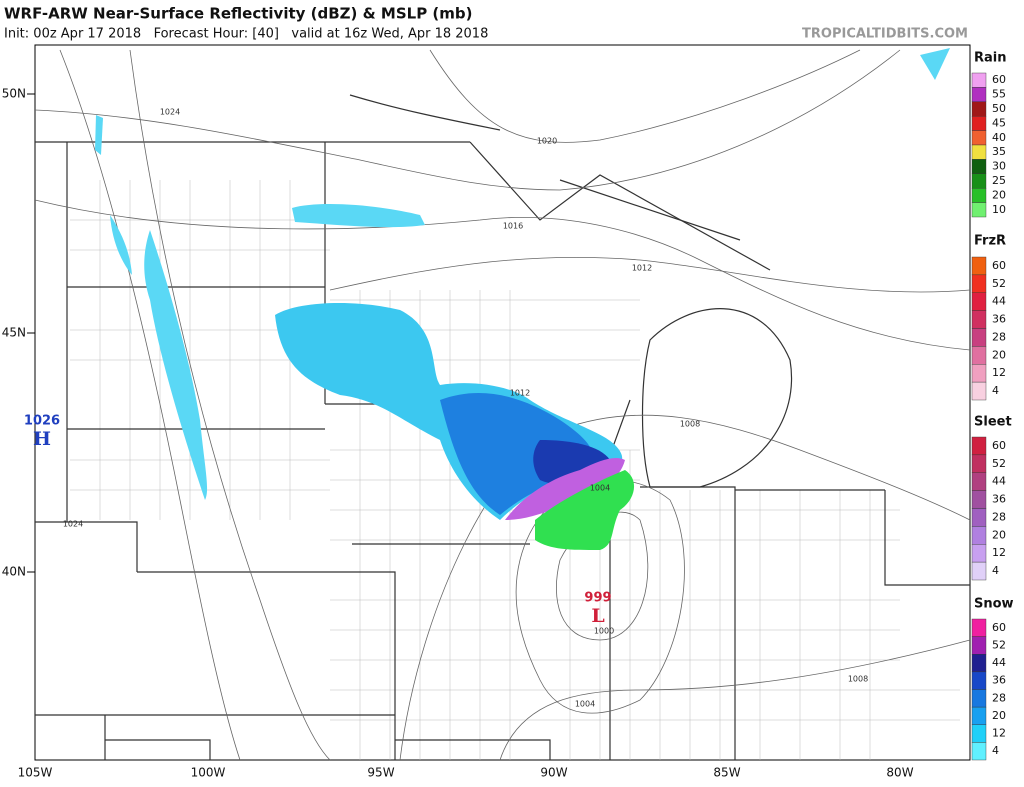 The width and height of the screenshot is (1024, 787). What do you see at coordinates (994, 604) in the screenshot?
I see `legend-title: Snow` at bounding box center [994, 604].